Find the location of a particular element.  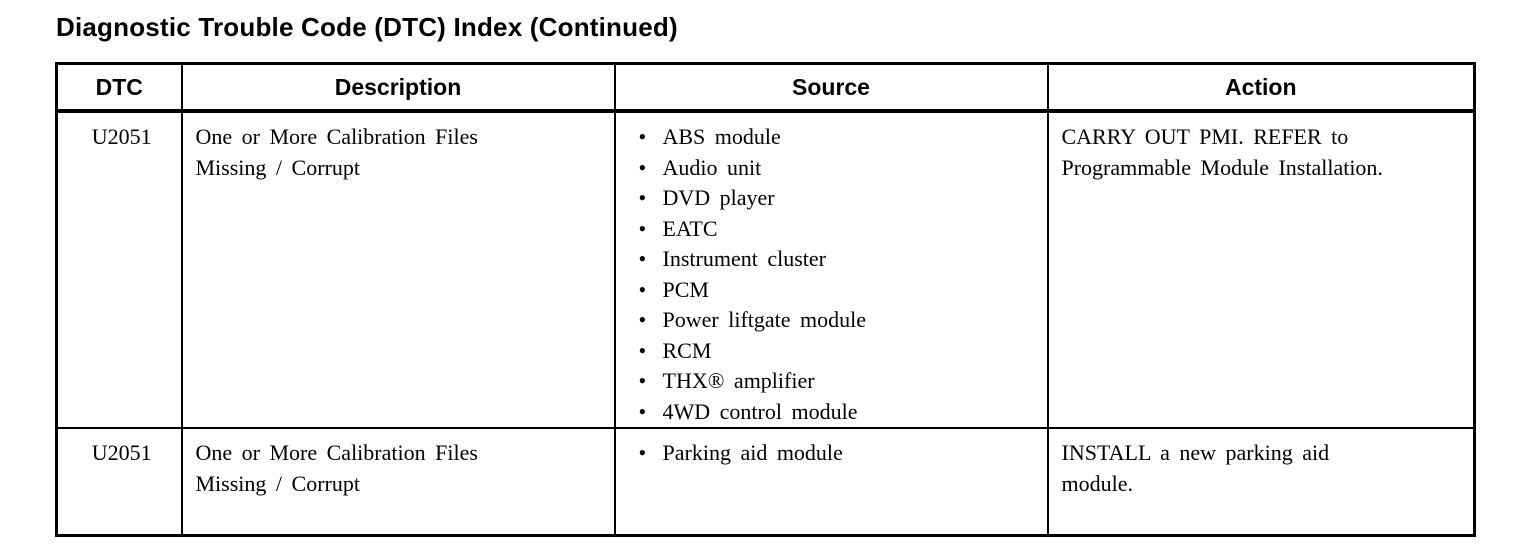

source-list-item: PCM is located at coordinates (838, 290).